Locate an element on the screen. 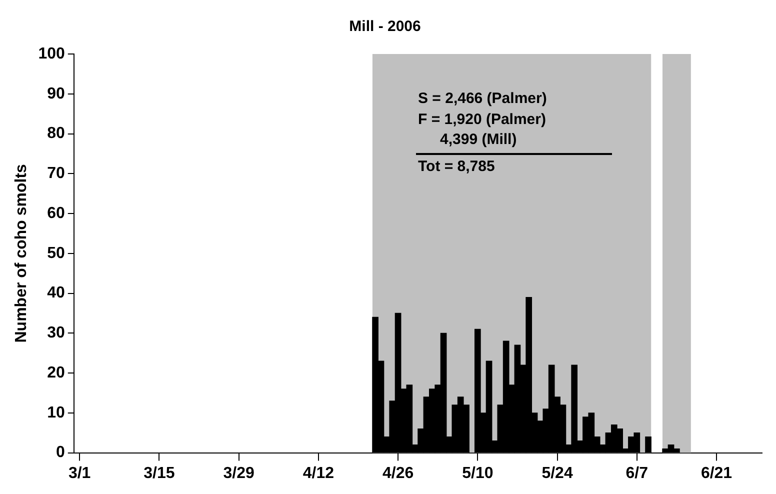 The width and height of the screenshot is (776, 494). annotation: F = 1,920 (Palmer) is located at coordinates (482, 120).